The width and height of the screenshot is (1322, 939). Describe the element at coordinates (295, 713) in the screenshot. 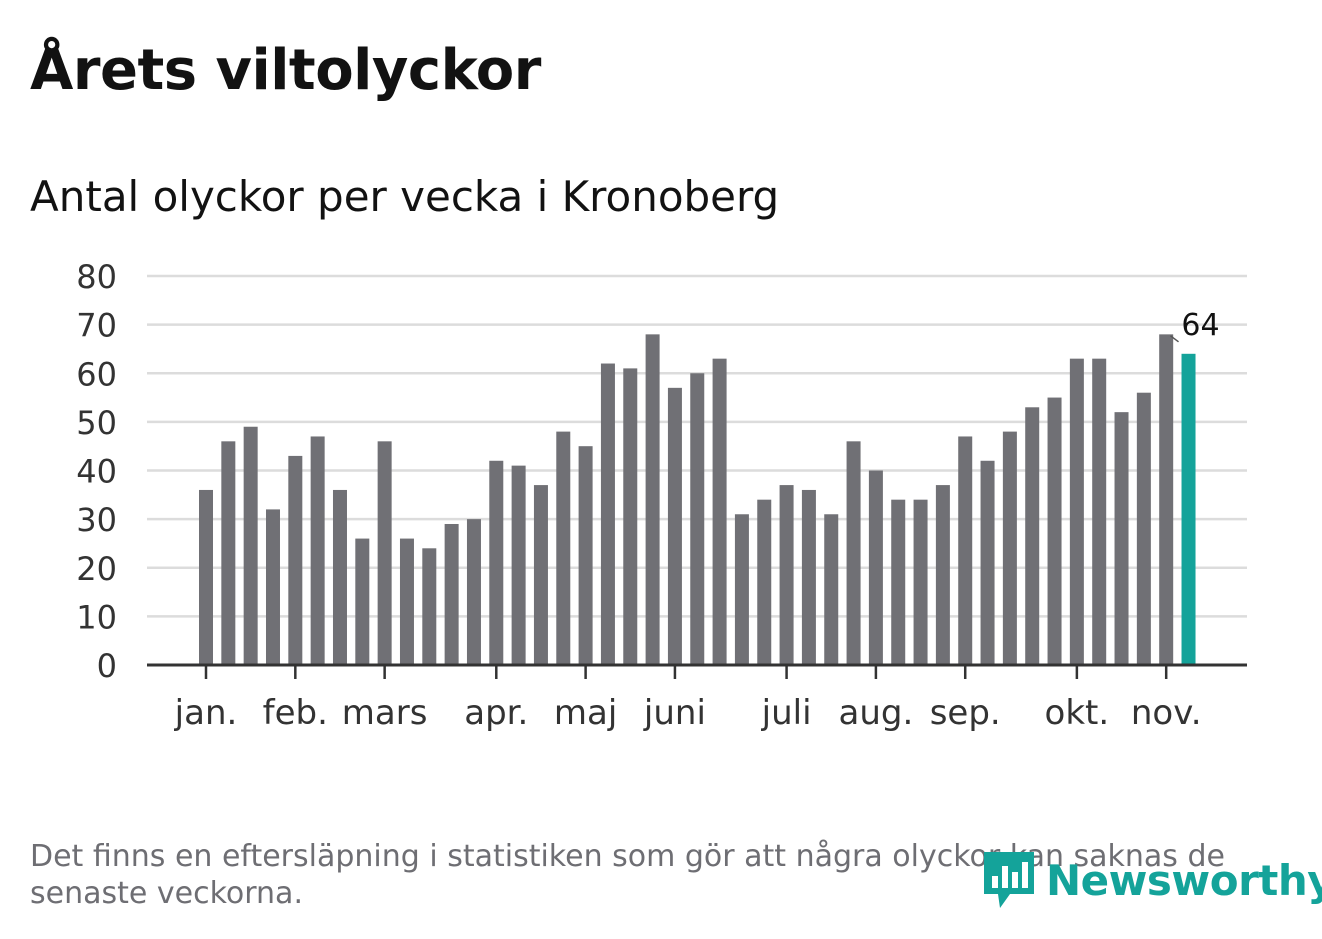

I see `x-tick-label: feb.` at that location.